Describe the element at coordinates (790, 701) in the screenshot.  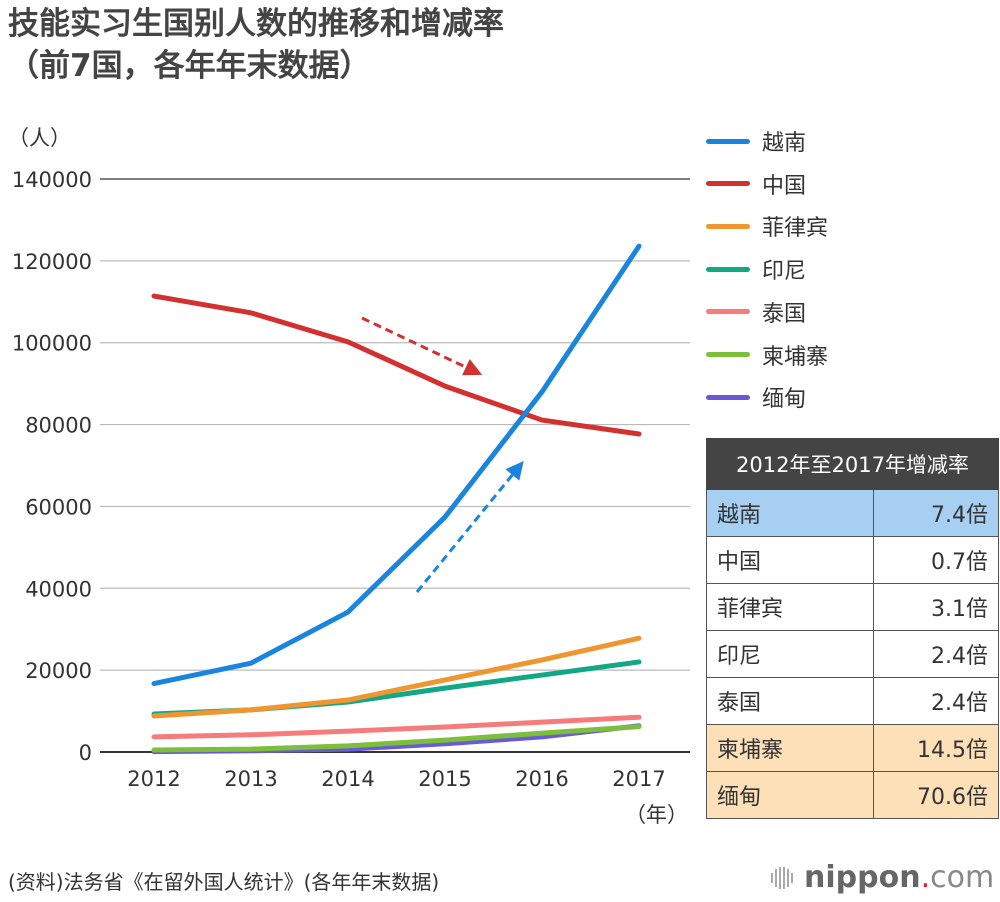
I see `country-cell: 泰国` at that location.